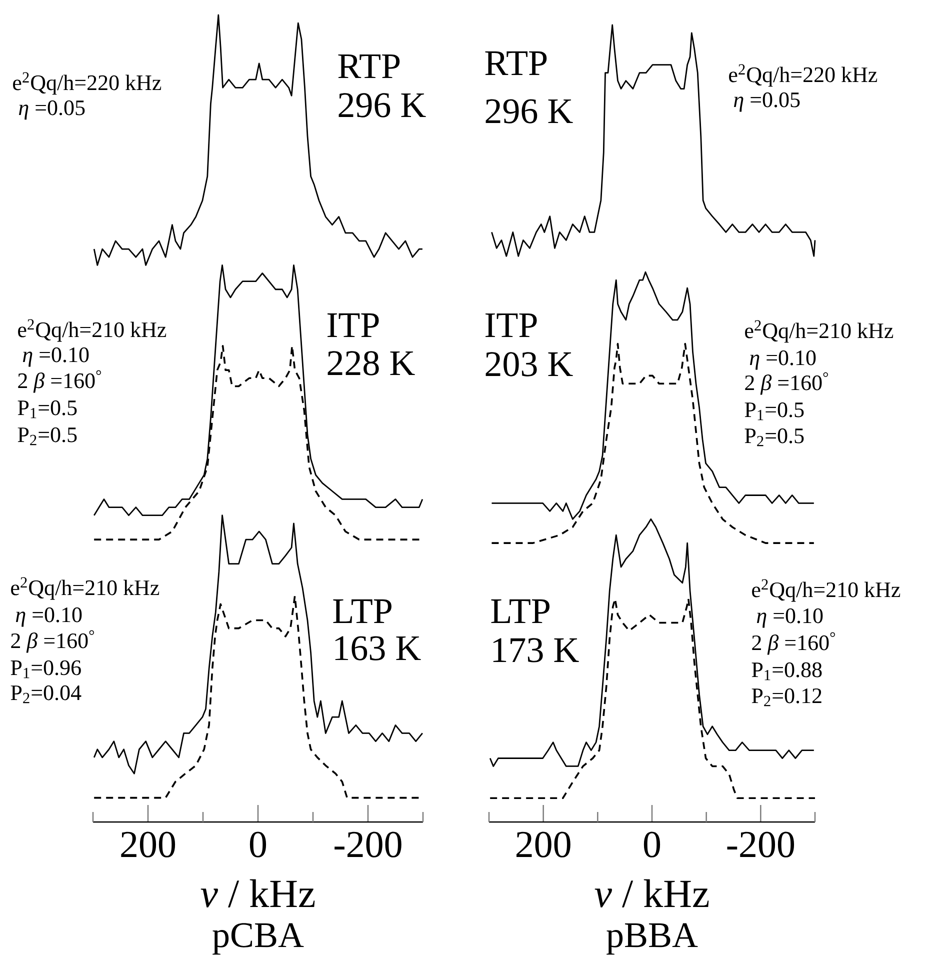 The image size is (933, 963). What do you see at coordinates (774, 437) in the screenshot?
I see `annotation: P$_{2}$=0.5` at bounding box center [774, 437].